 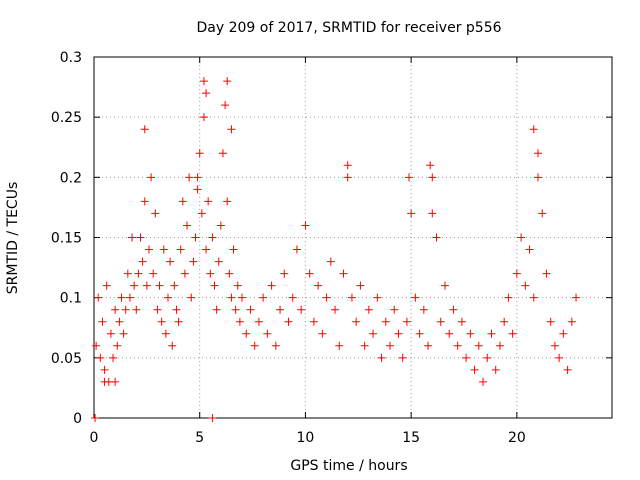 What do you see at coordinates (66, 118) in the screenshot?
I see `y-tick-label: 0.25` at bounding box center [66, 118].